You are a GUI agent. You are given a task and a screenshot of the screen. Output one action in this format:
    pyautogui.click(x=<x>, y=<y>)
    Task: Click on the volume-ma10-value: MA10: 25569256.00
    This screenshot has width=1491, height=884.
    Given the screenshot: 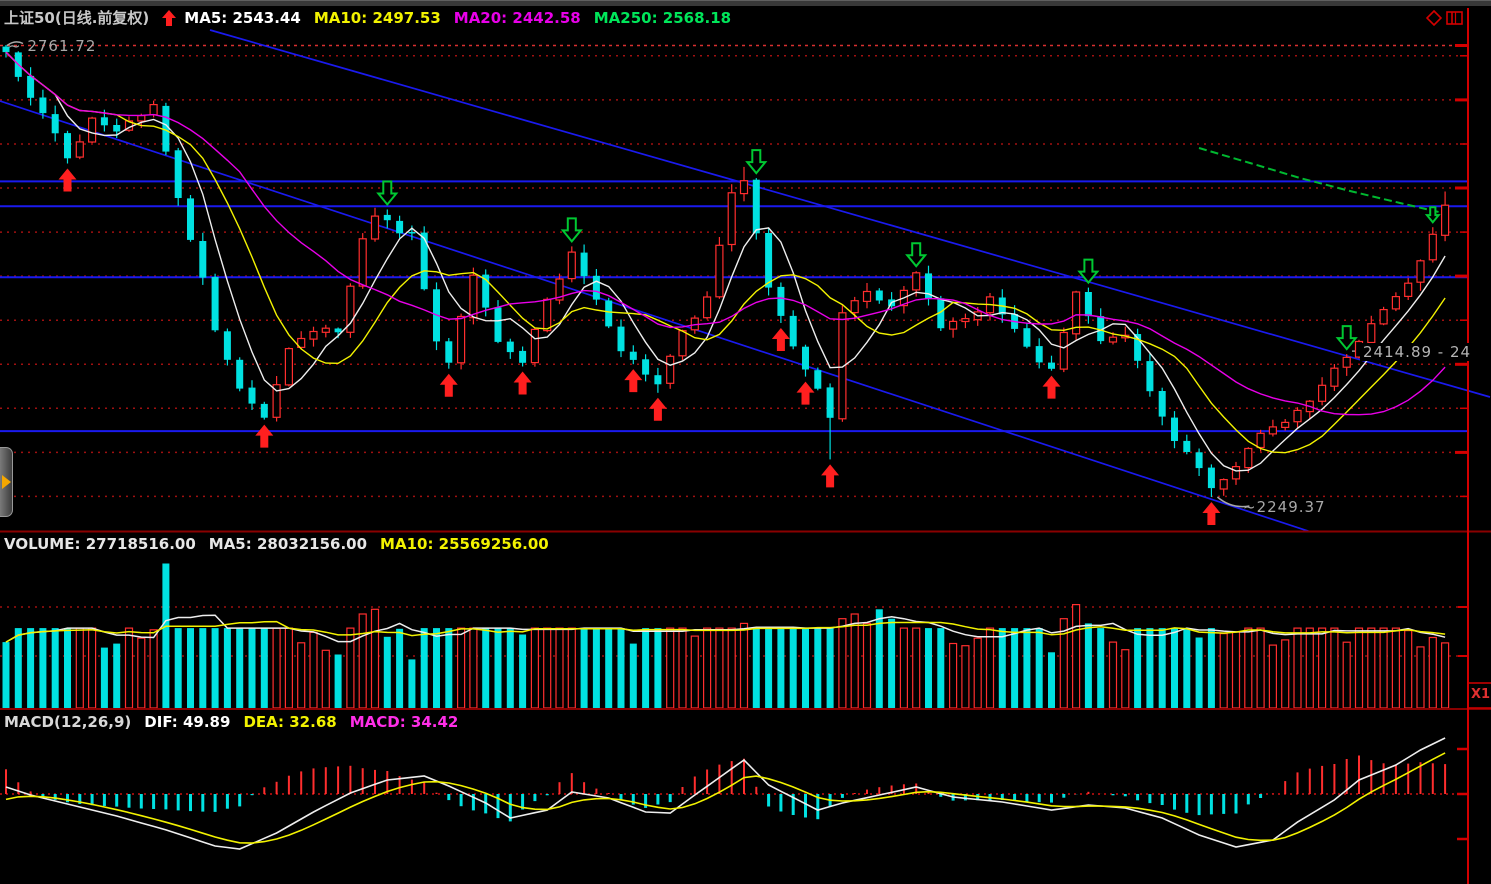 What is the action you would take?
    pyautogui.click(x=464, y=544)
    